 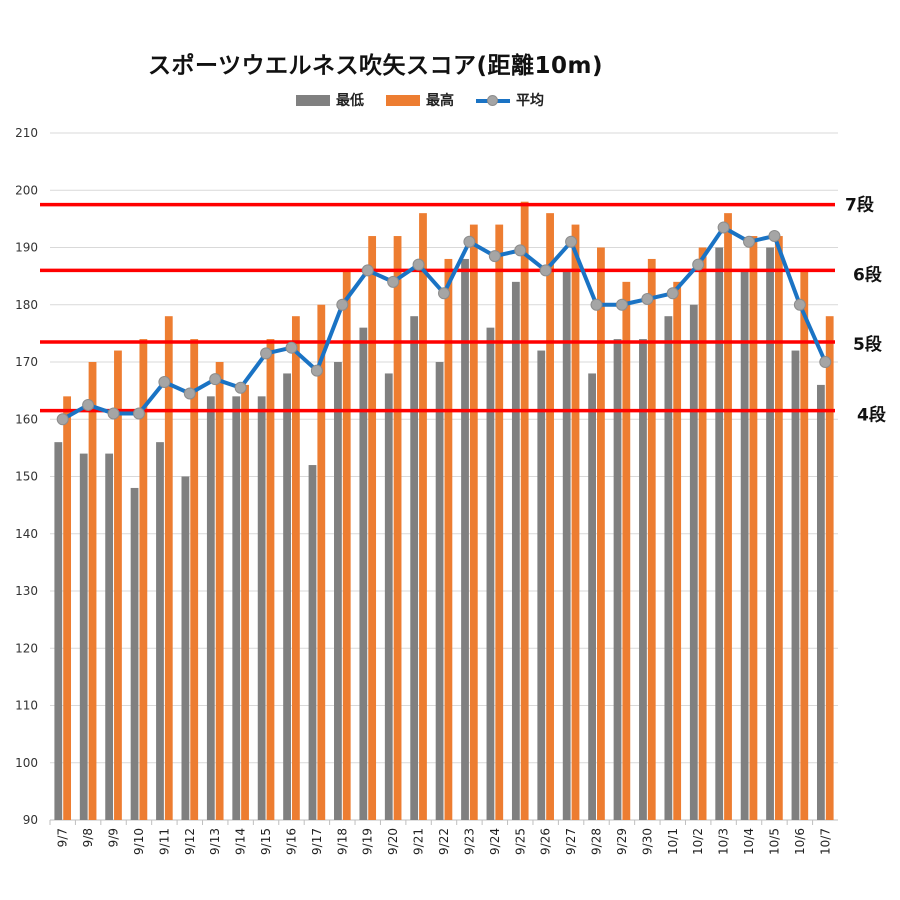 I want to click on legend-item-min: 最低, so click(x=330, y=100).